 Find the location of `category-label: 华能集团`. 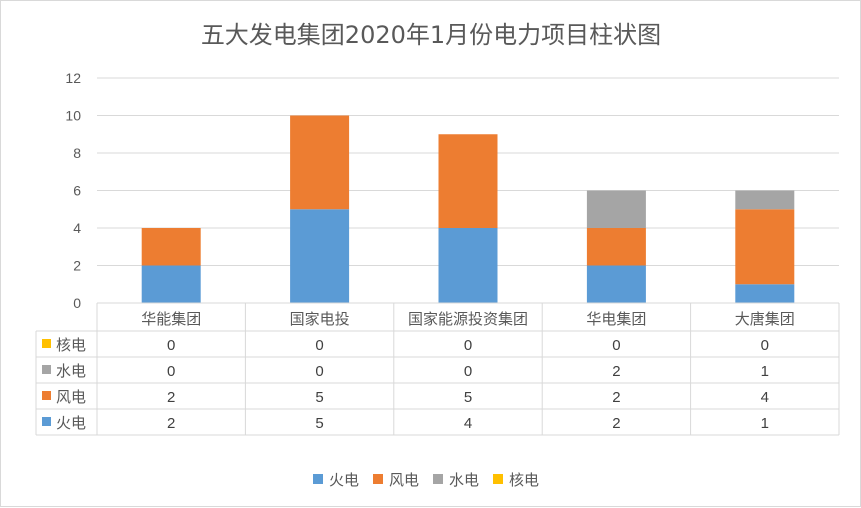

category-label: 华能集团 is located at coordinates (171, 319).